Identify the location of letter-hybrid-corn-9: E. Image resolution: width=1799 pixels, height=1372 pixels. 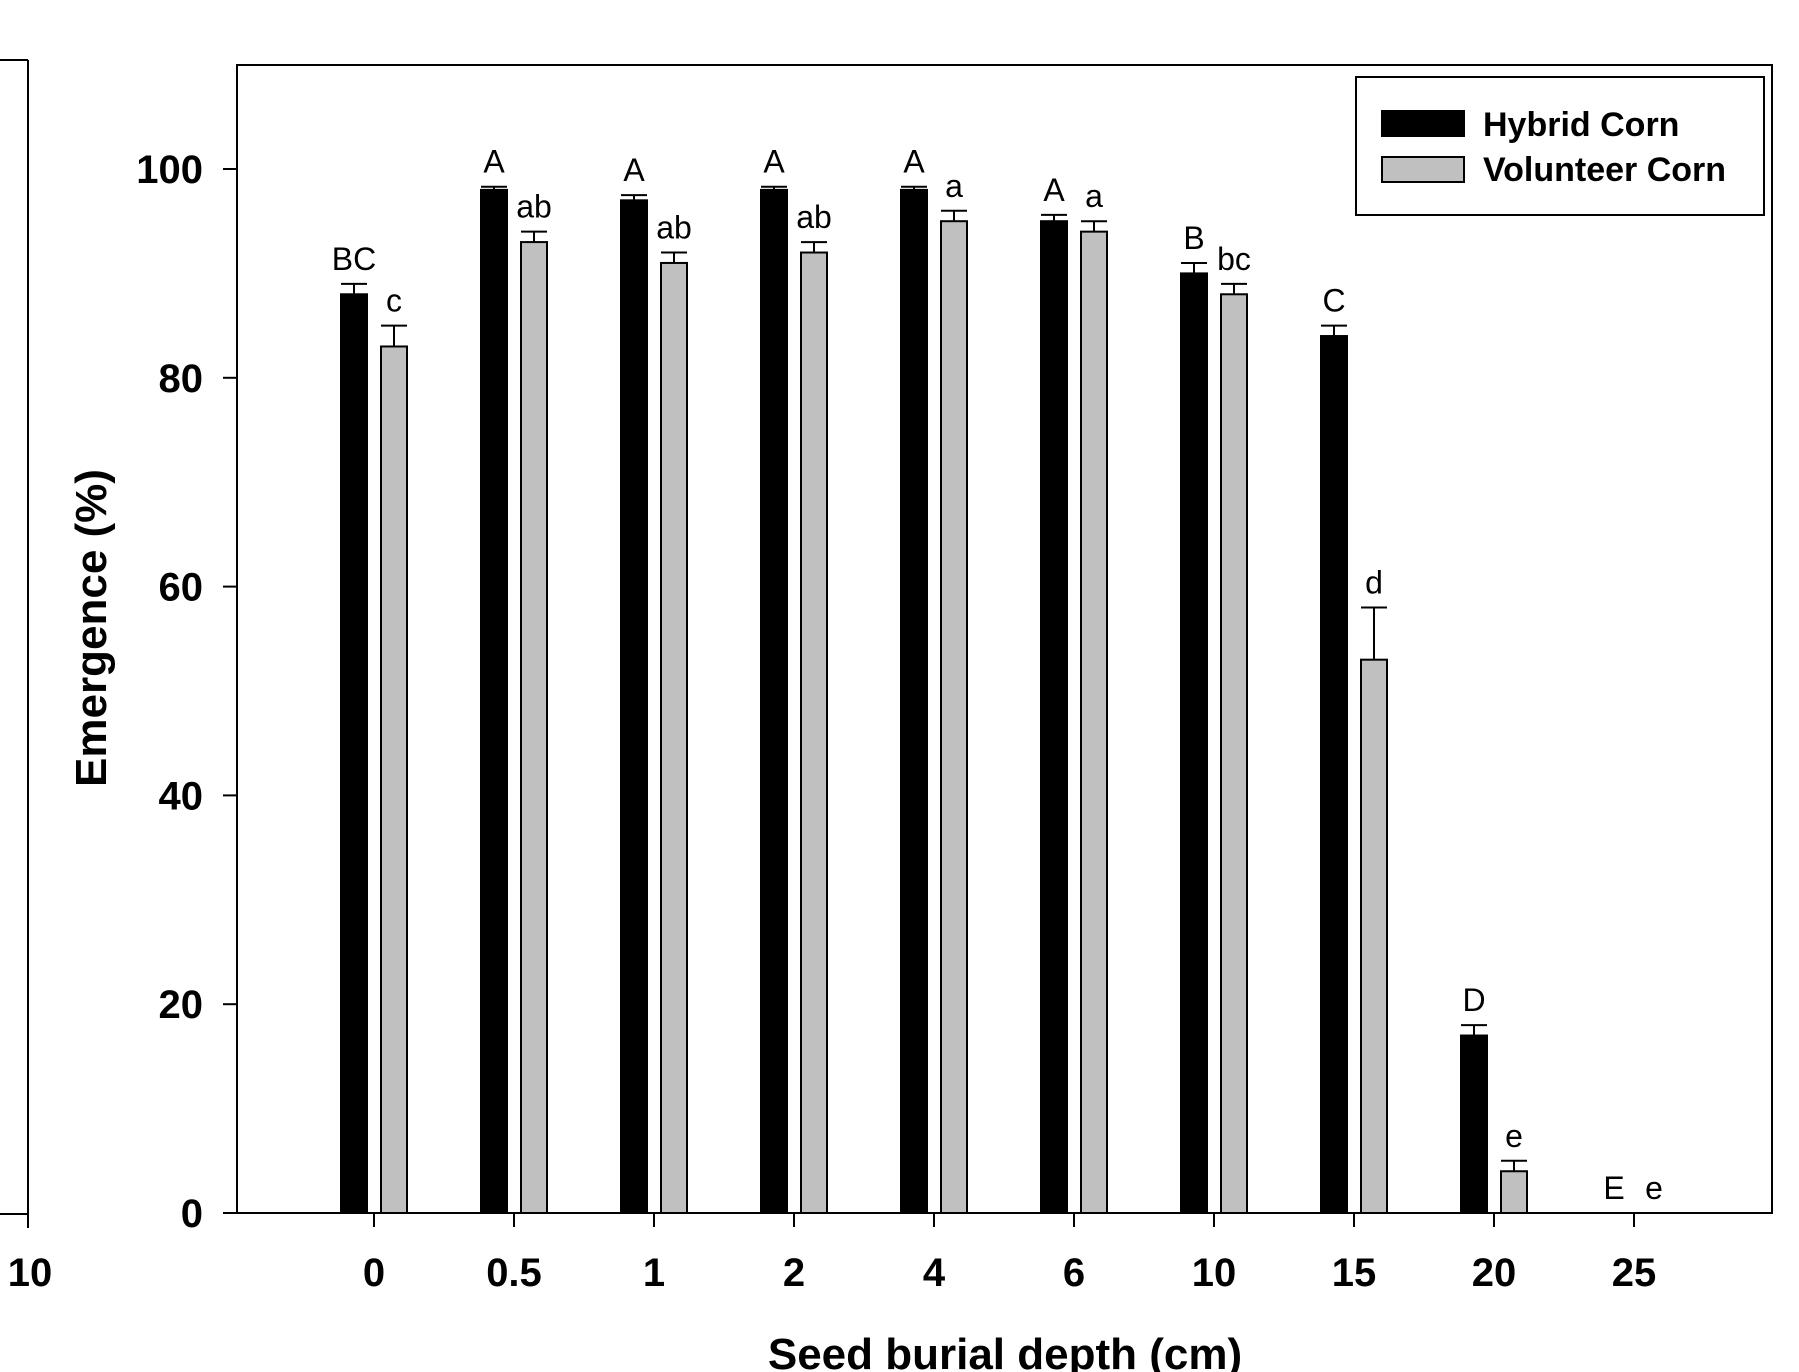
(1613, 1188).